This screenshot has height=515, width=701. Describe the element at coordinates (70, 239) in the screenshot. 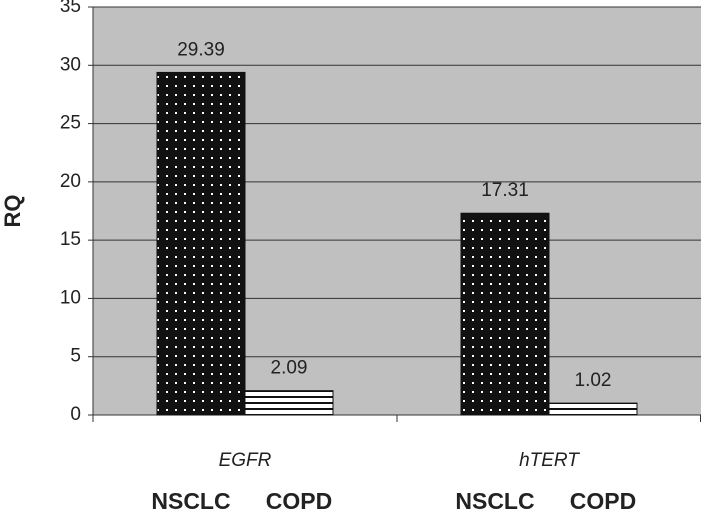

I see `y-tick-label: 15` at that location.